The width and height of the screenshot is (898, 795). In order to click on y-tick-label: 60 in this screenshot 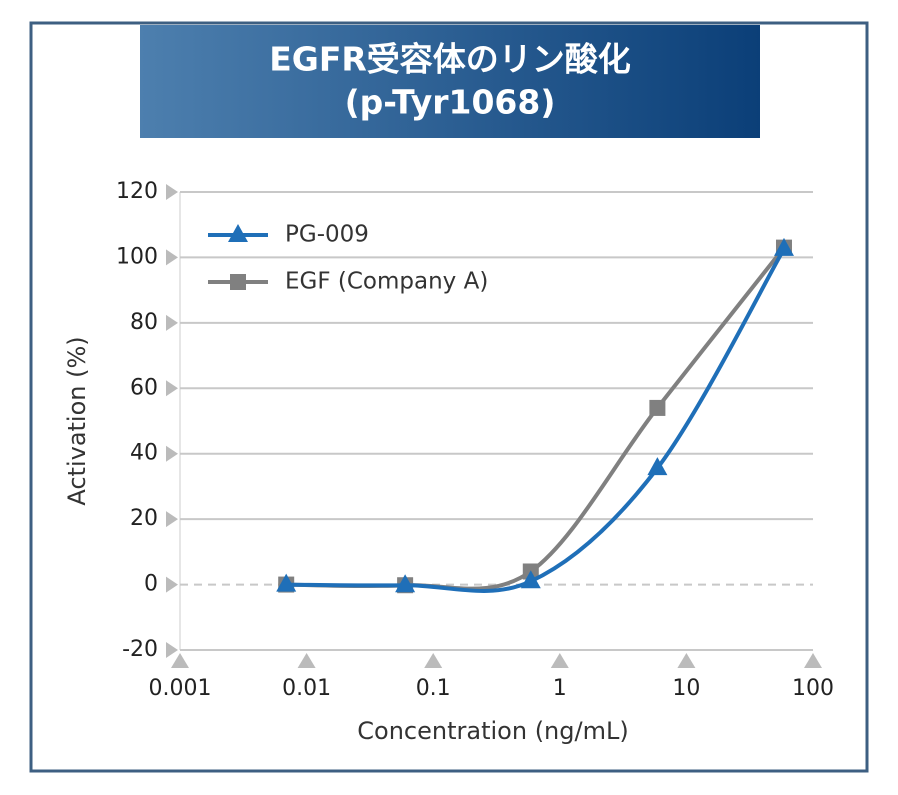, I will do `click(144, 387)`.